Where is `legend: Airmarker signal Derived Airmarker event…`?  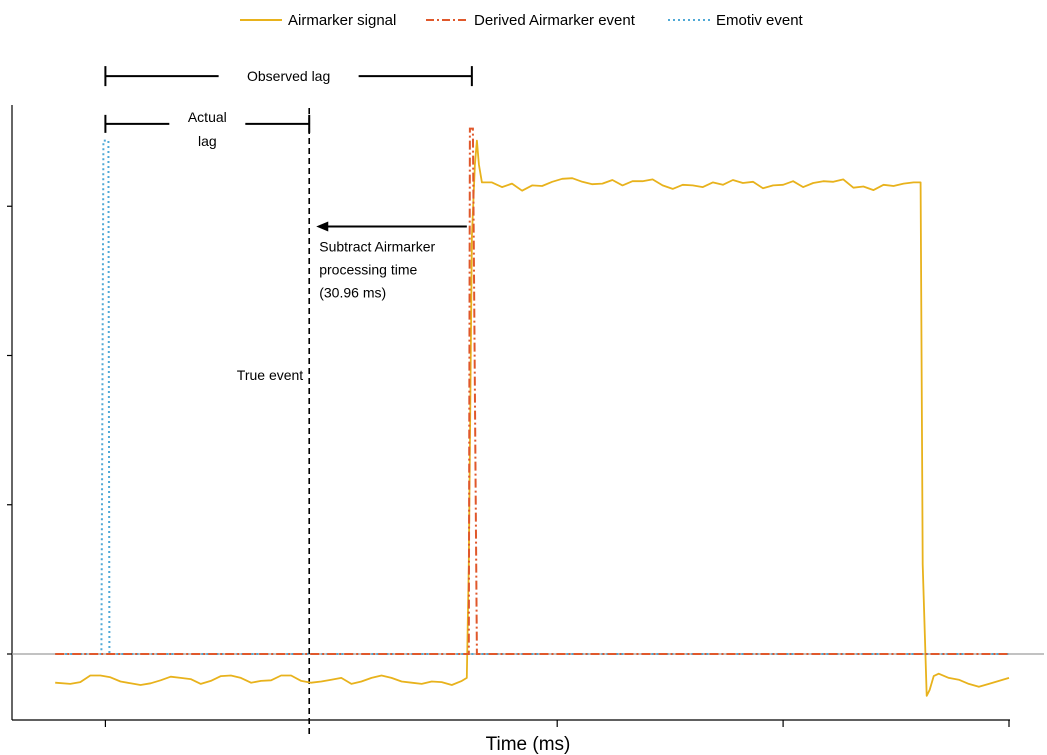 legend: Airmarker signal Derived Airmarker event… is located at coordinates (522, 20).